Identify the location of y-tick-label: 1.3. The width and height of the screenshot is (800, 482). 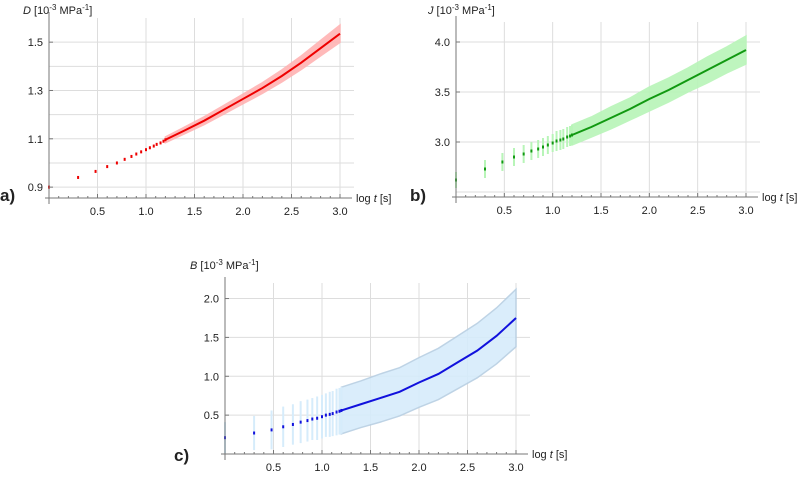
(35, 91).